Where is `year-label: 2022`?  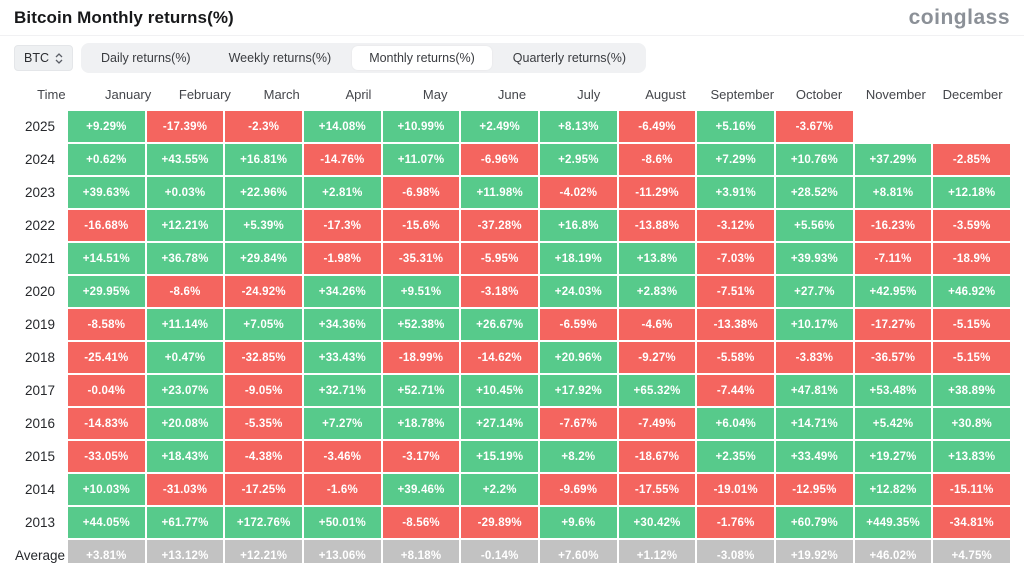 year-label: 2022 is located at coordinates (40, 225).